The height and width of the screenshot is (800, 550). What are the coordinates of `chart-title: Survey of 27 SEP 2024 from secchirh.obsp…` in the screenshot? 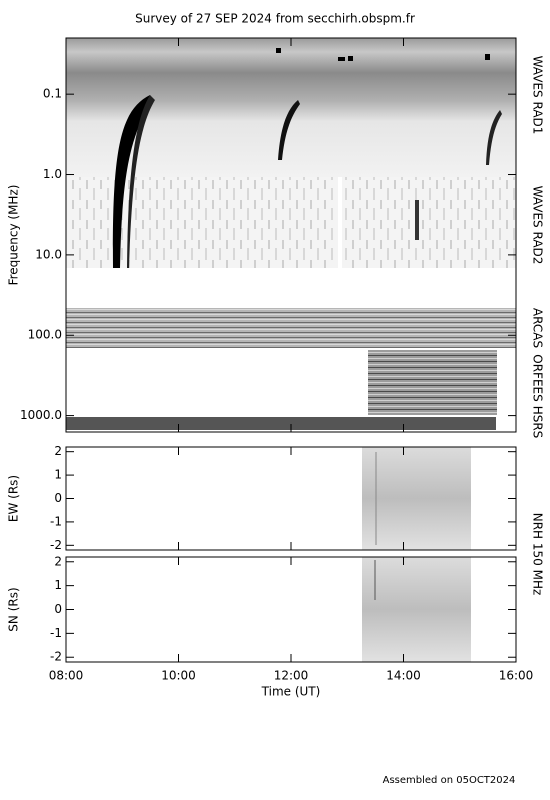 It's located at (275, 19).